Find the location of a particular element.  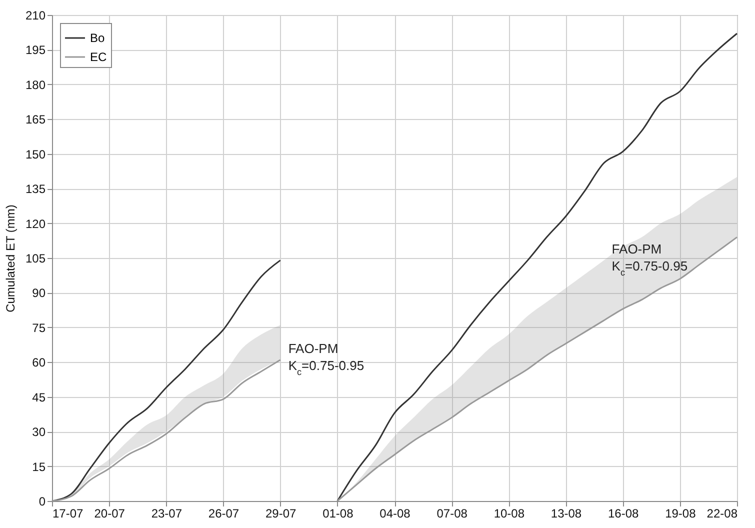

y-tick-label: 0 is located at coordinates (42, 501).